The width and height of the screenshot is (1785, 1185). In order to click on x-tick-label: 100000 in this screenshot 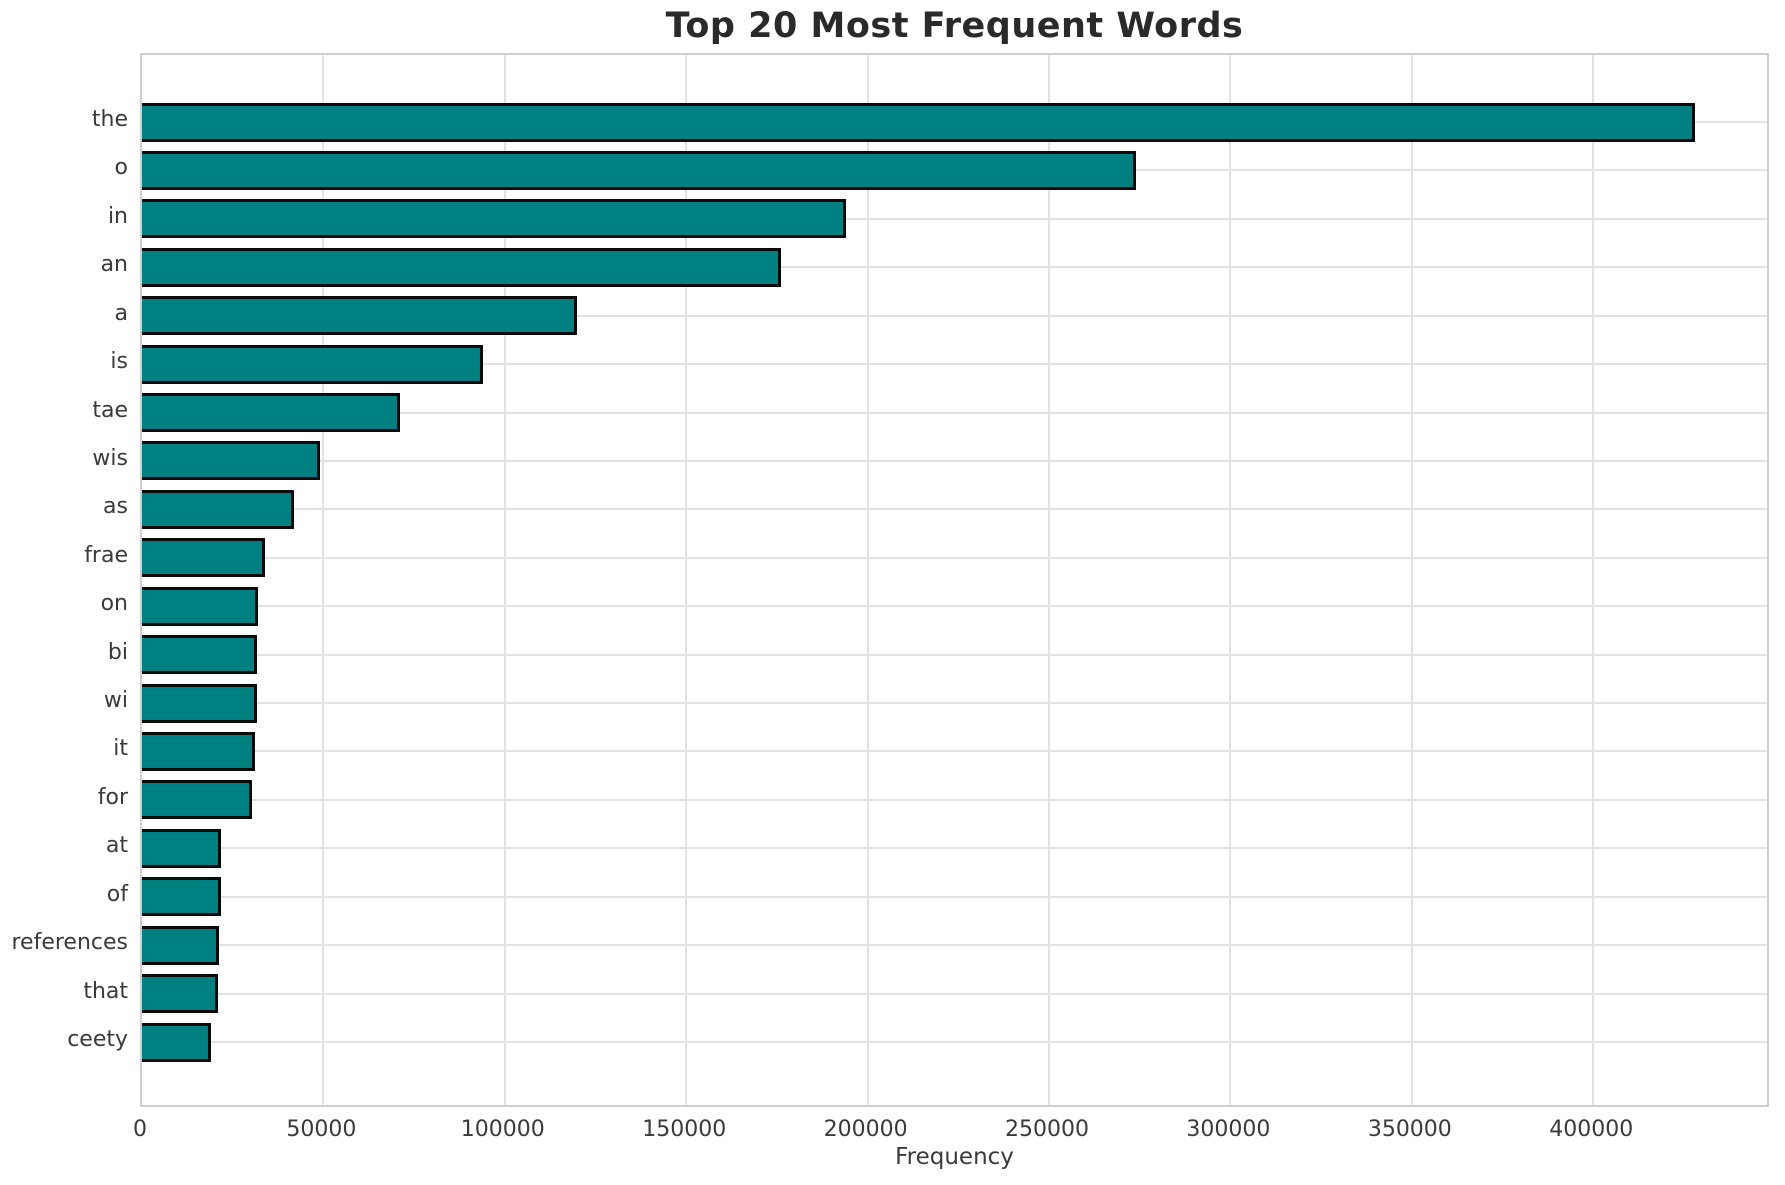, I will do `click(502, 1129)`.